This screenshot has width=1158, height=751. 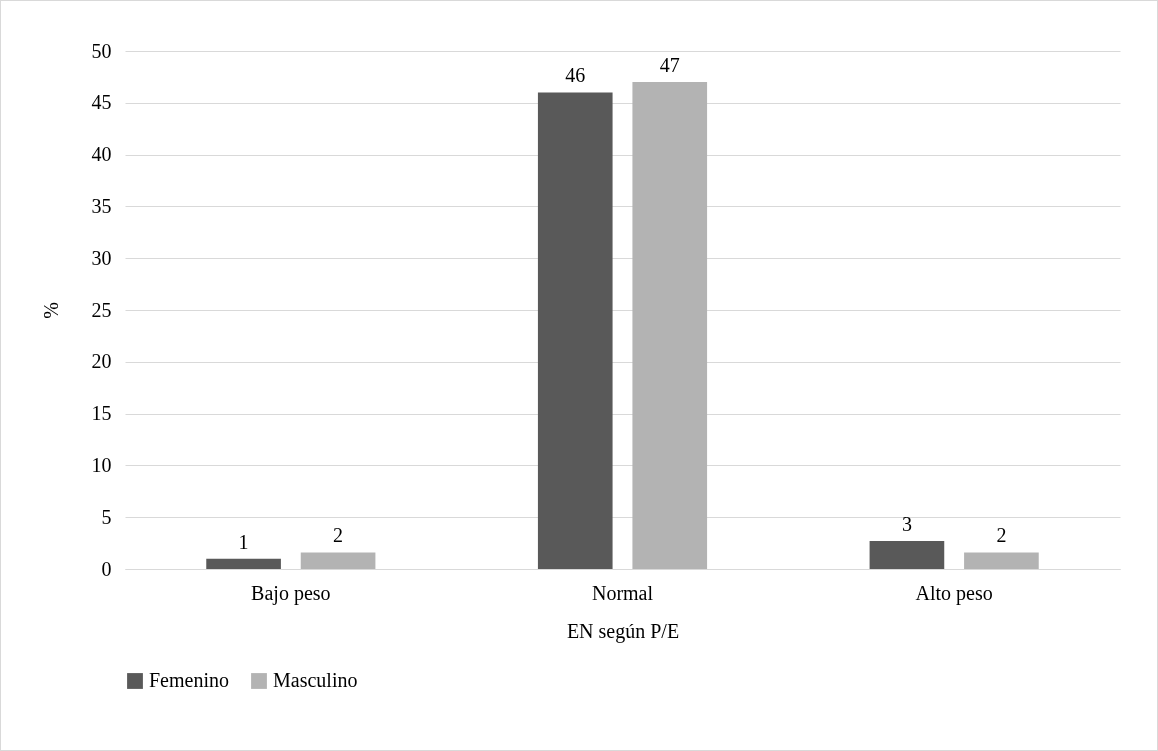 I want to click on data-label: 47, so click(x=669, y=65).